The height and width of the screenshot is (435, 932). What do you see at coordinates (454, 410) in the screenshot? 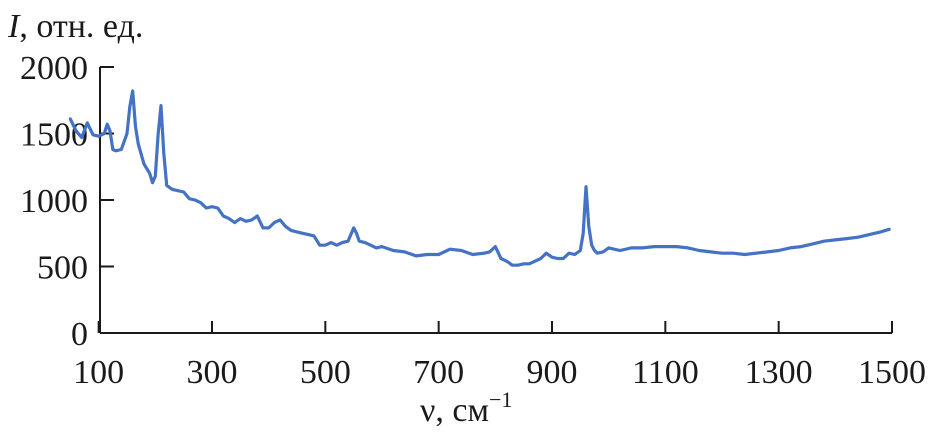
I see `x-axis-symbol: ν, см` at bounding box center [454, 410].